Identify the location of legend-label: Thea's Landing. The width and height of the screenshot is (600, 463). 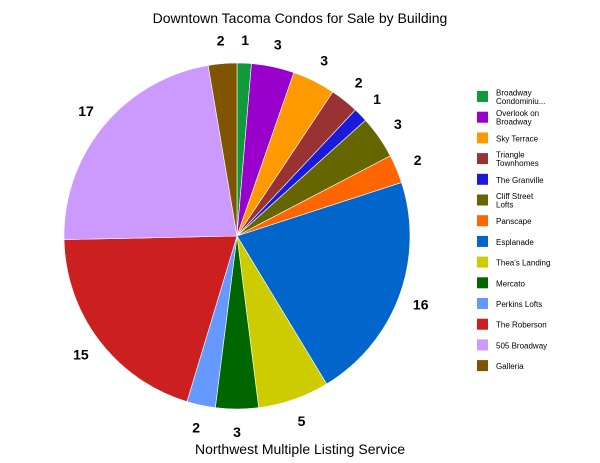
(523, 263).